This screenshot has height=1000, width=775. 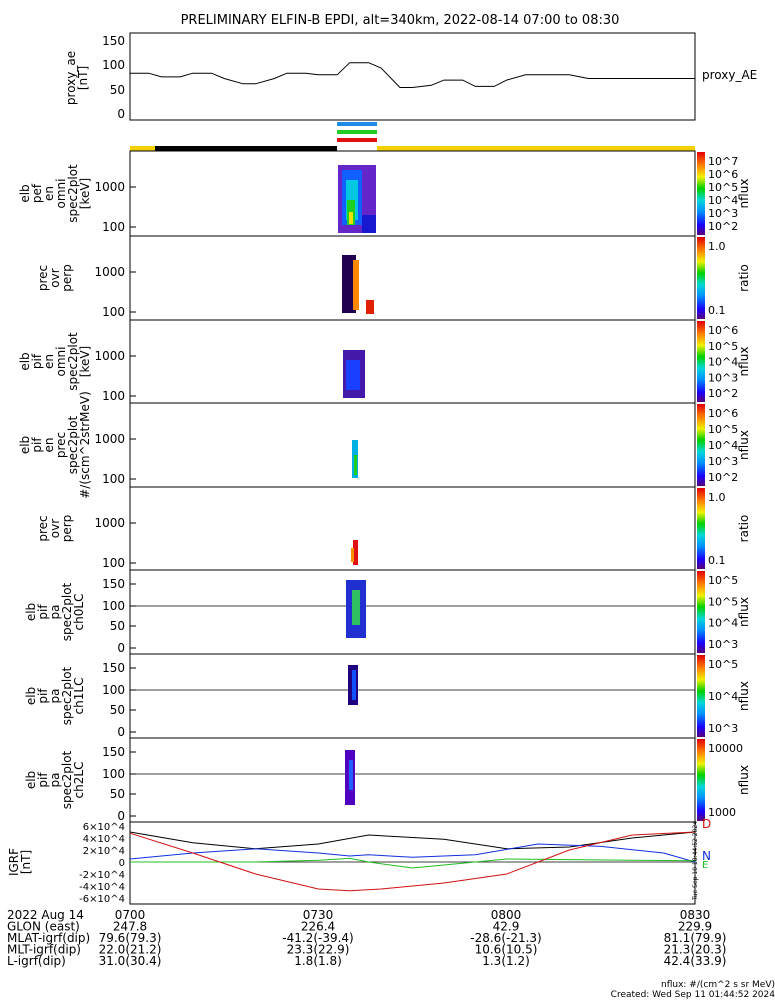 I want to click on panel-6-ylabel-line: ch0LC, so click(x=79, y=612).